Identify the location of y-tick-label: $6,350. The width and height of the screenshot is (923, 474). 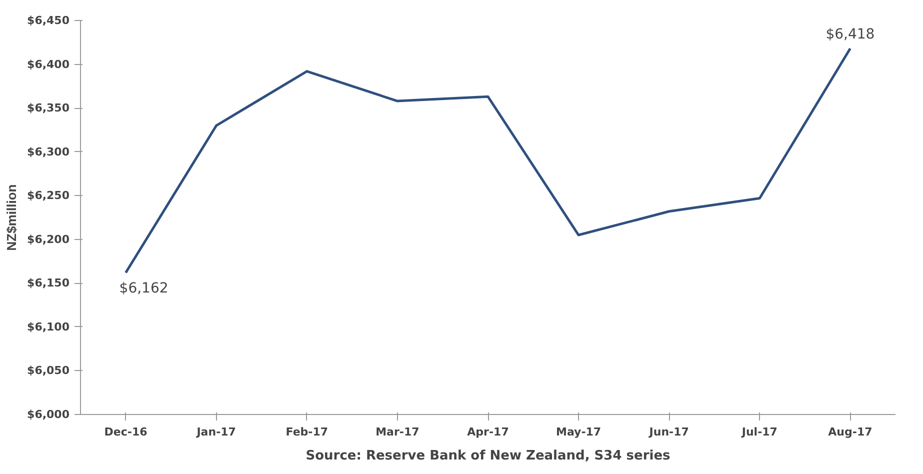
(48, 108).